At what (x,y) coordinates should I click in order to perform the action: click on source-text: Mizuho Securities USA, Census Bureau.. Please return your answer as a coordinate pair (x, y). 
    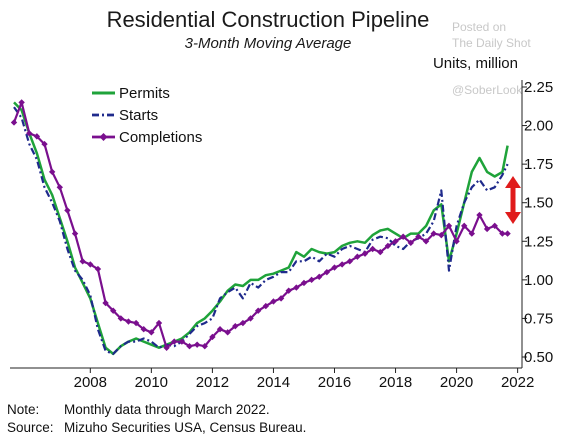
    Looking at the image, I should click on (185, 427).